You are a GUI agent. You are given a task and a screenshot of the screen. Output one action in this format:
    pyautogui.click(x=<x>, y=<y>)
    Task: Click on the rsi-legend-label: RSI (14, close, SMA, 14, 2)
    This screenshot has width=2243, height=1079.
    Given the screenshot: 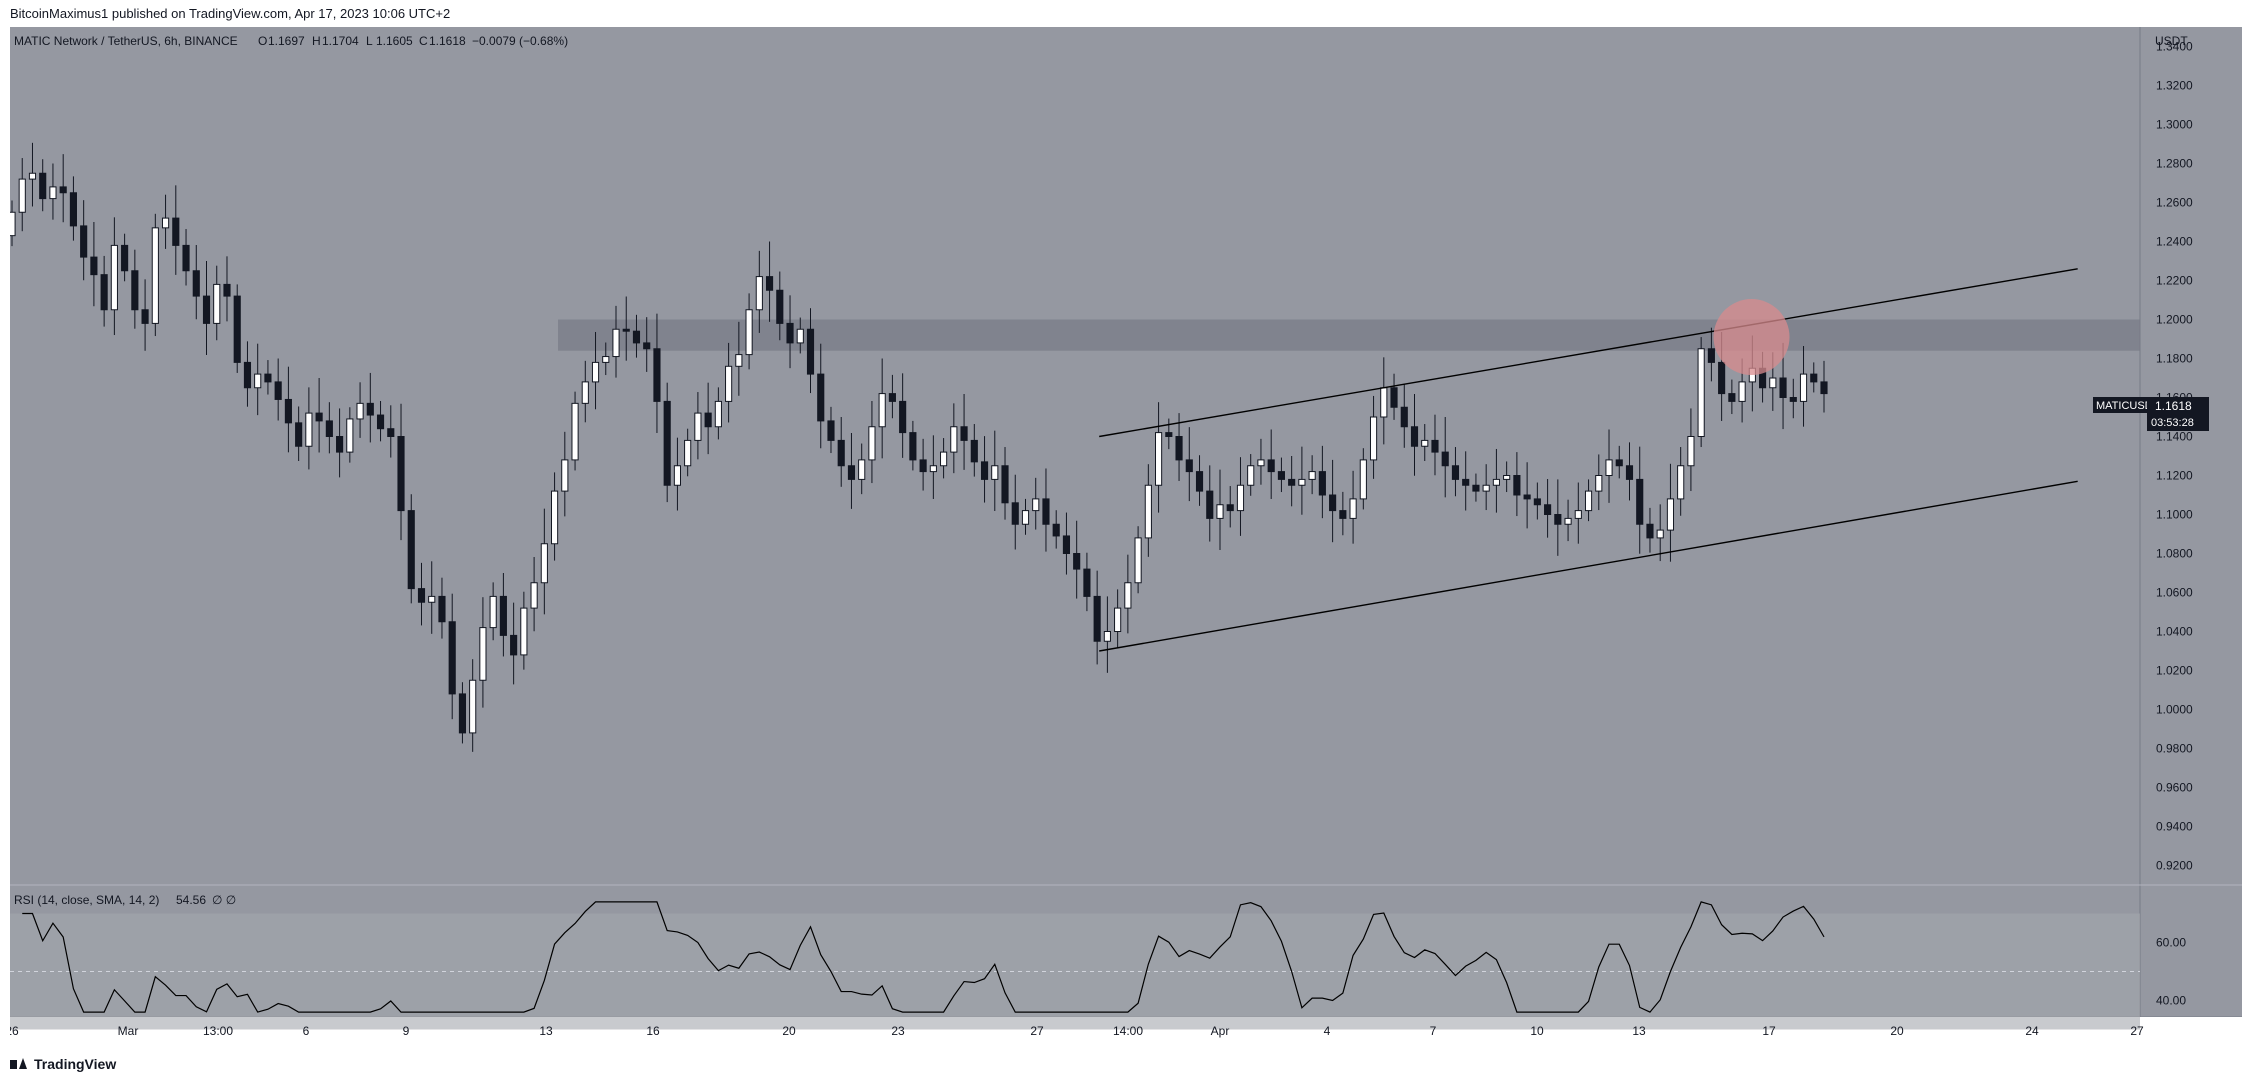 What is the action you would take?
    pyautogui.click(x=86, y=900)
    